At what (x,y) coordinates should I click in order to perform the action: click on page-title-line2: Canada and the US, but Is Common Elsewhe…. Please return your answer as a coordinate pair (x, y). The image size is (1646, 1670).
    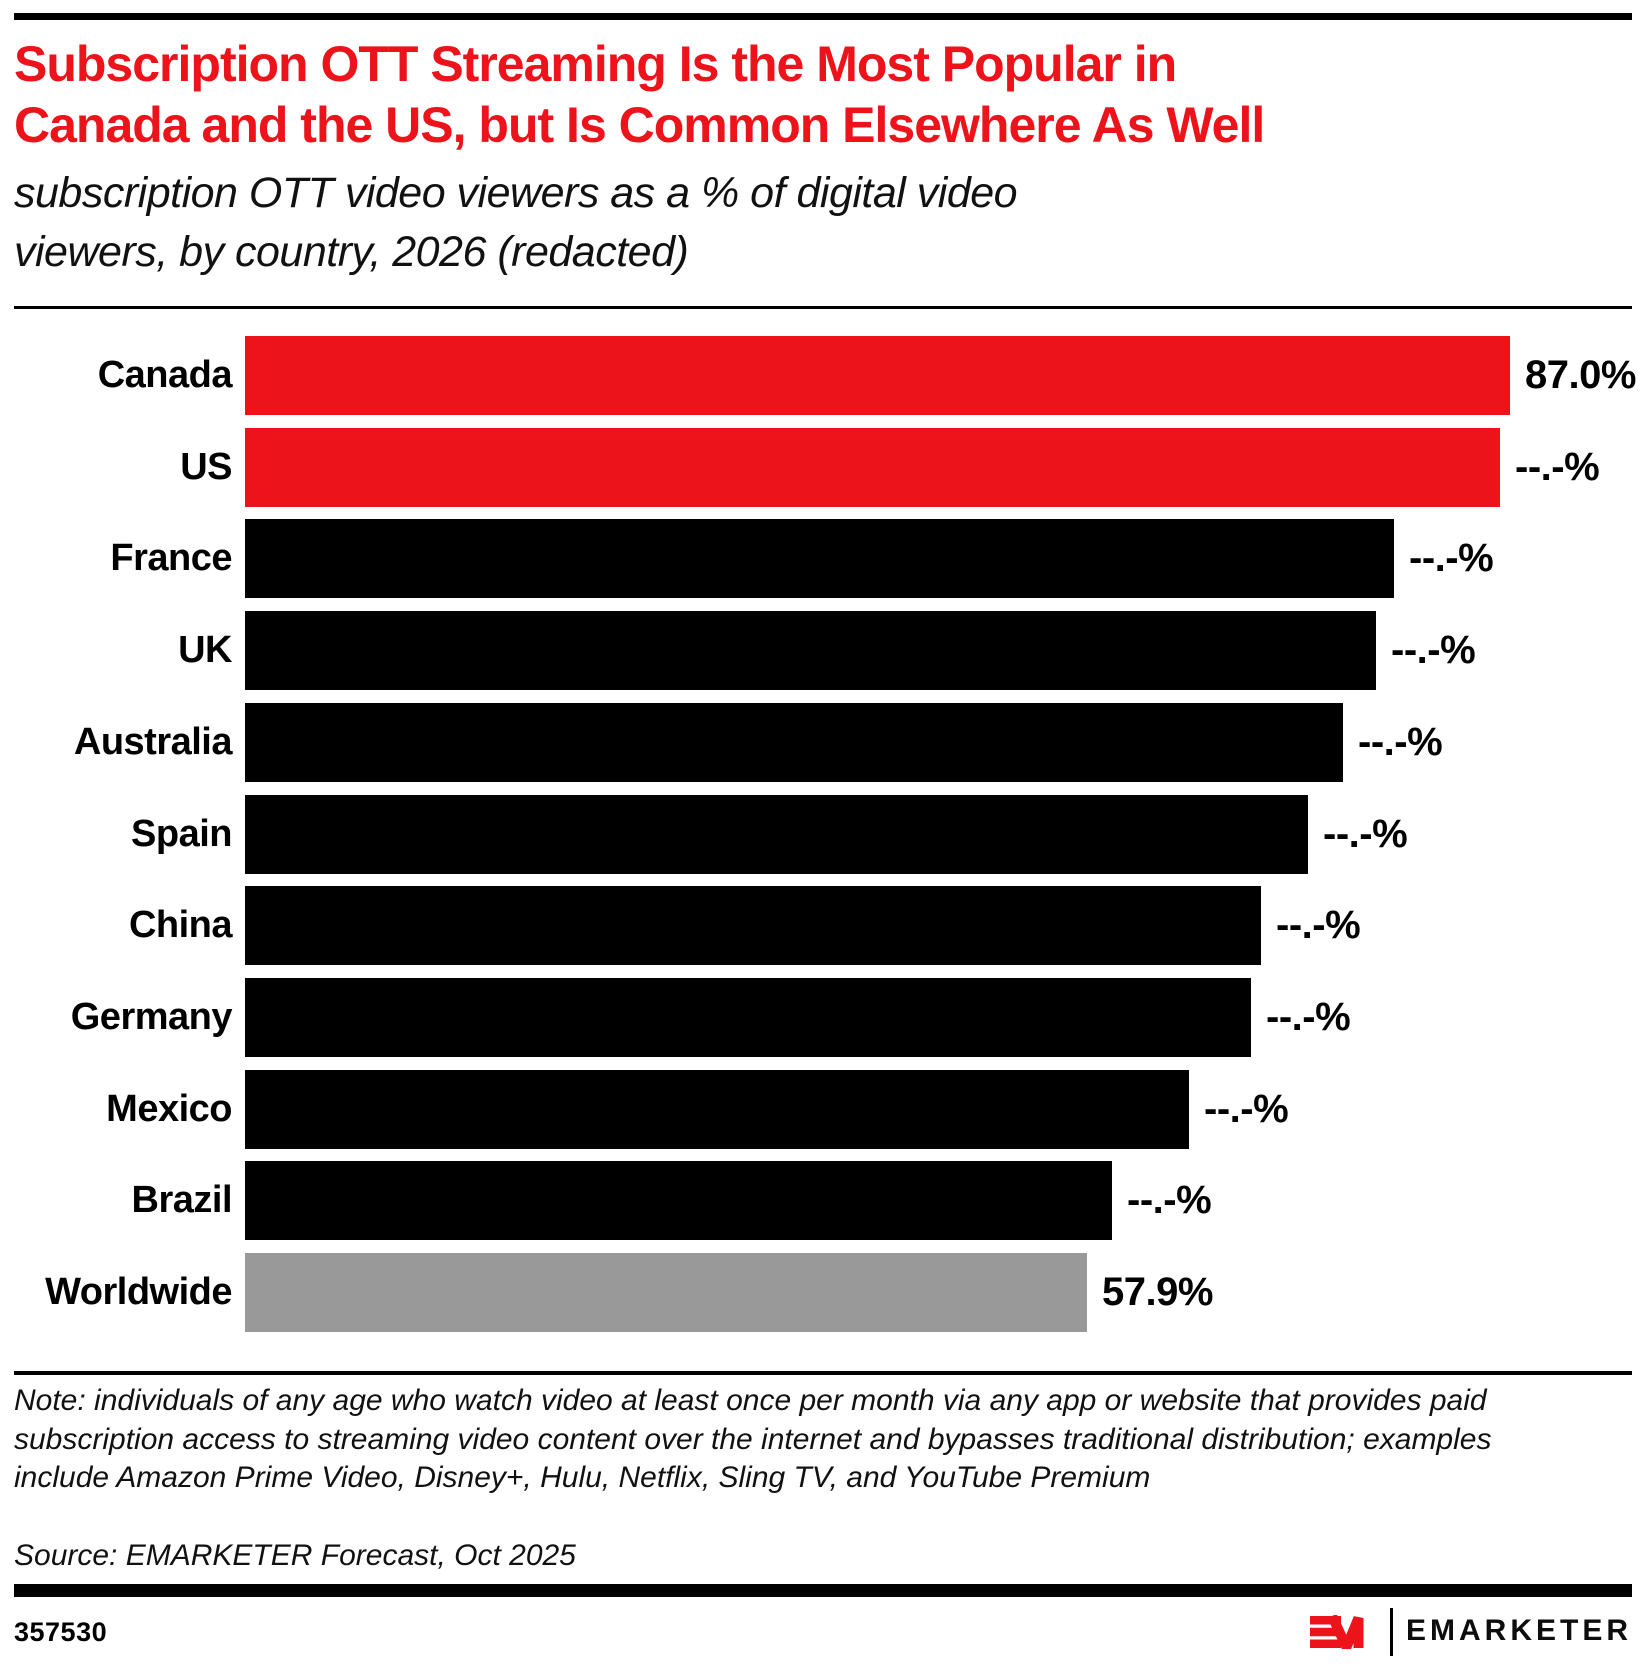
    Looking at the image, I should click on (639, 125).